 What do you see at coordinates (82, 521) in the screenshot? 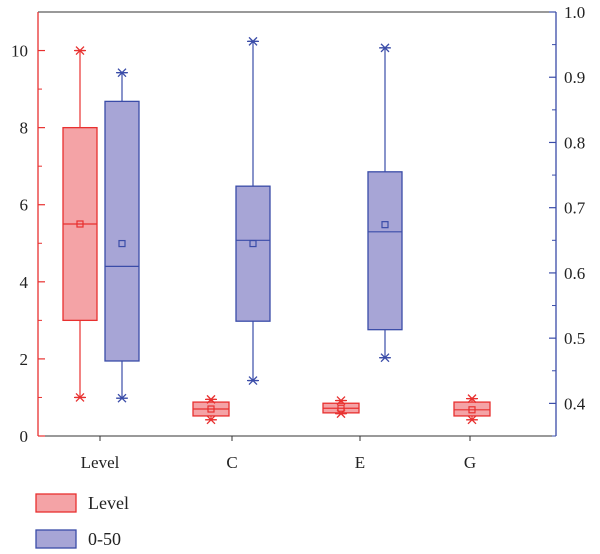
I see `legend: Level 0-50` at bounding box center [82, 521].